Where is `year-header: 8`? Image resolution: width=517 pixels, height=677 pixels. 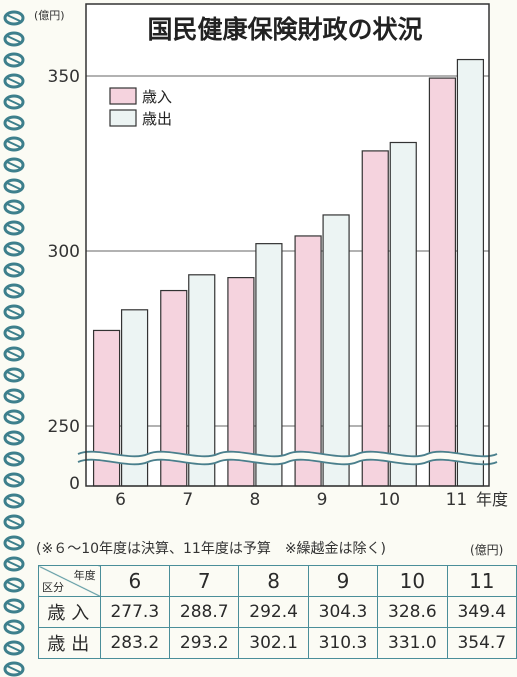
year-header: 8 is located at coordinates (273, 581).